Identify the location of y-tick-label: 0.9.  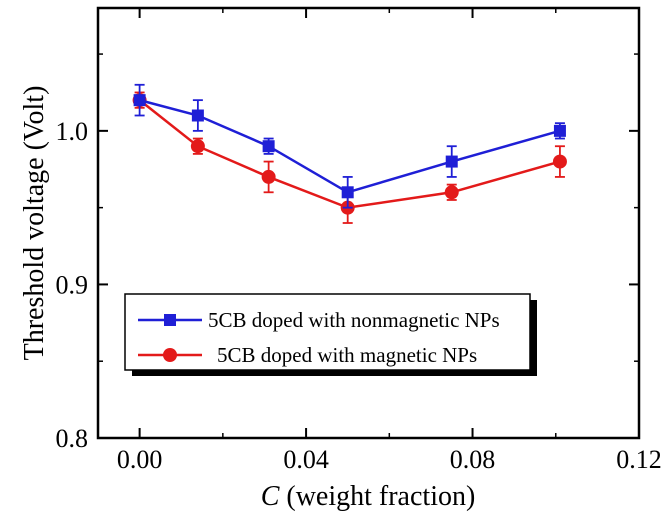
(72, 284).